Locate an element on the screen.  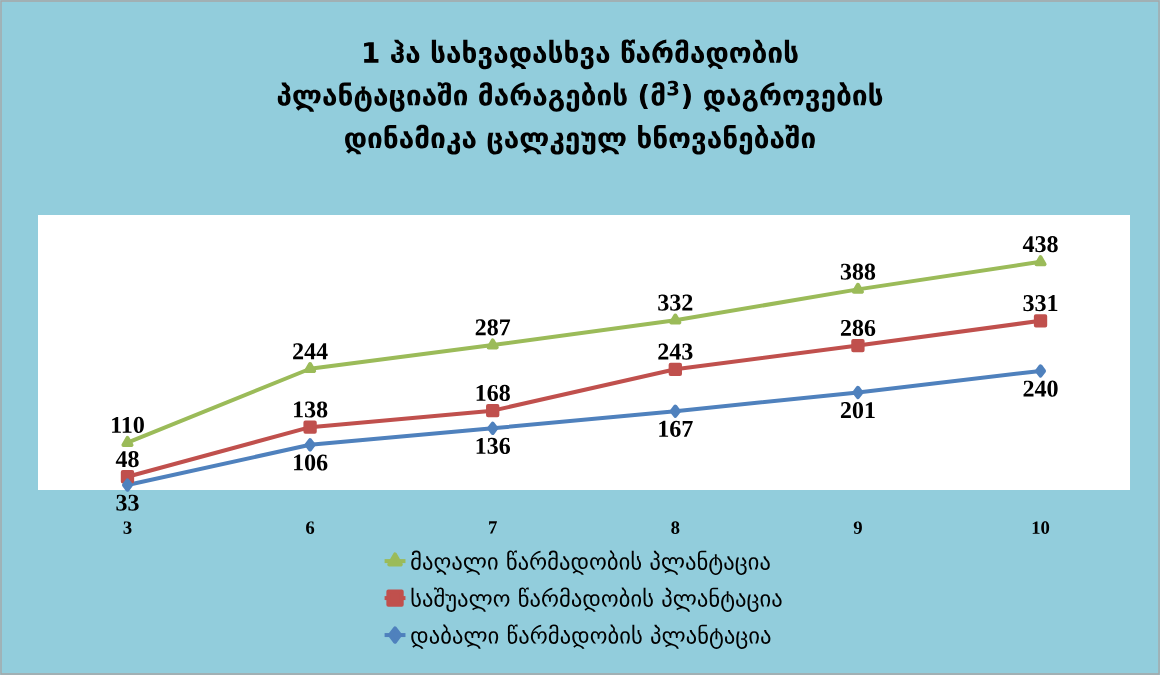
data-label: 201 is located at coordinates (857, 410).